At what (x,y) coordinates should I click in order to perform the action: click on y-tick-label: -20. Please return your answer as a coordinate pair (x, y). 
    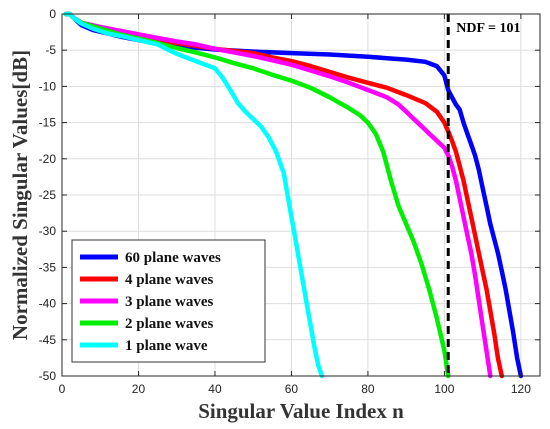
    Looking at the image, I should click on (48, 159).